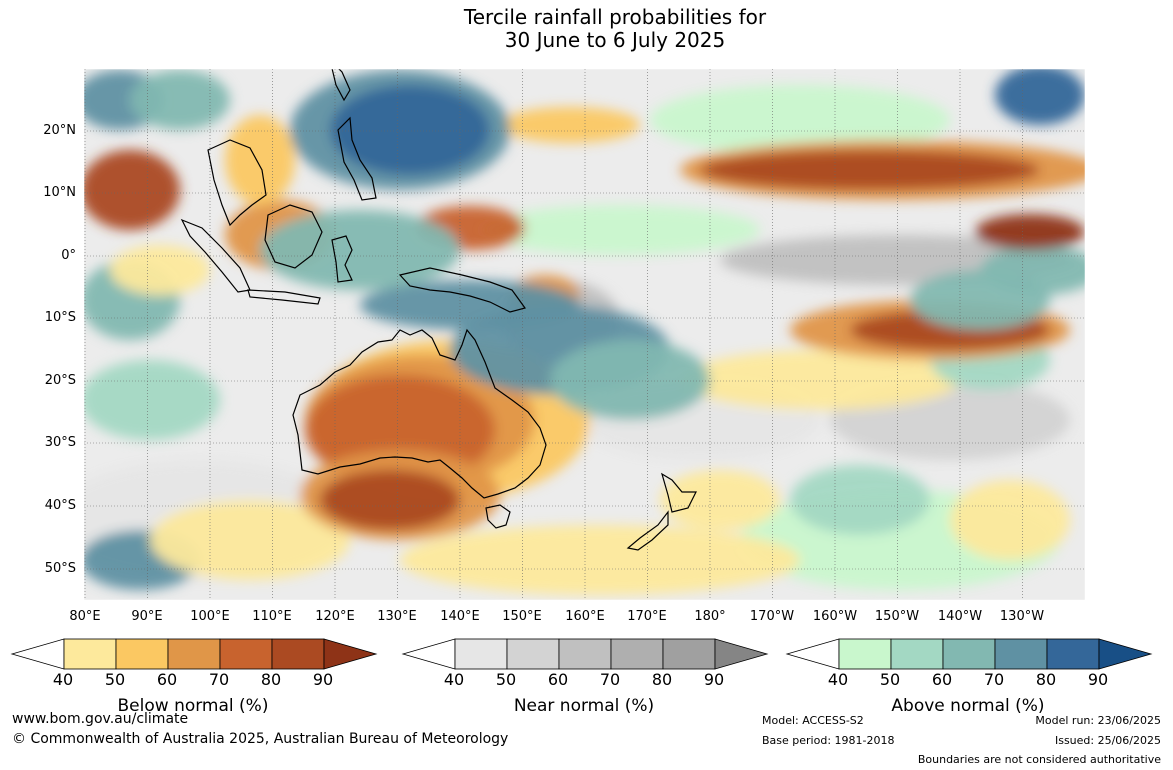 This screenshot has width=1173, height=770. What do you see at coordinates (237, 183) in the screenshot?
I see `indochina-outline` at bounding box center [237, 183].